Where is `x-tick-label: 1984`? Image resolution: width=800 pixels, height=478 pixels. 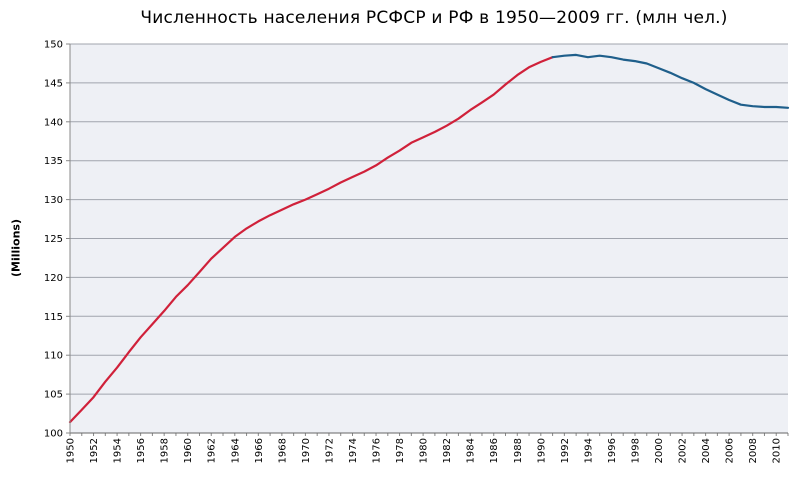
x-tick-label: 1984 is located at coordinates (471, 450).